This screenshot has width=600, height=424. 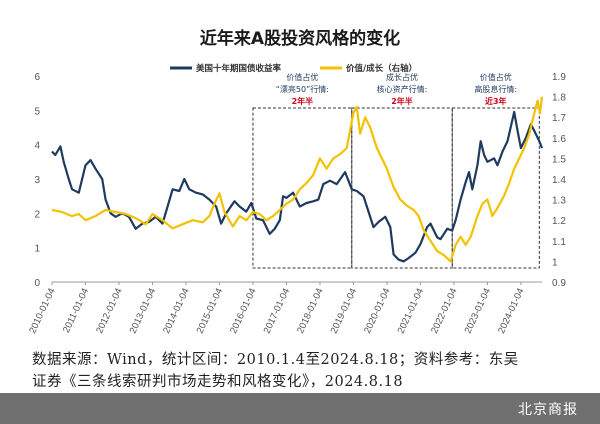 What do you see at coordinates (37, 180) in the screenshot?
I see `left-axis-tick-label: 3` at bounding box center [37, 180].